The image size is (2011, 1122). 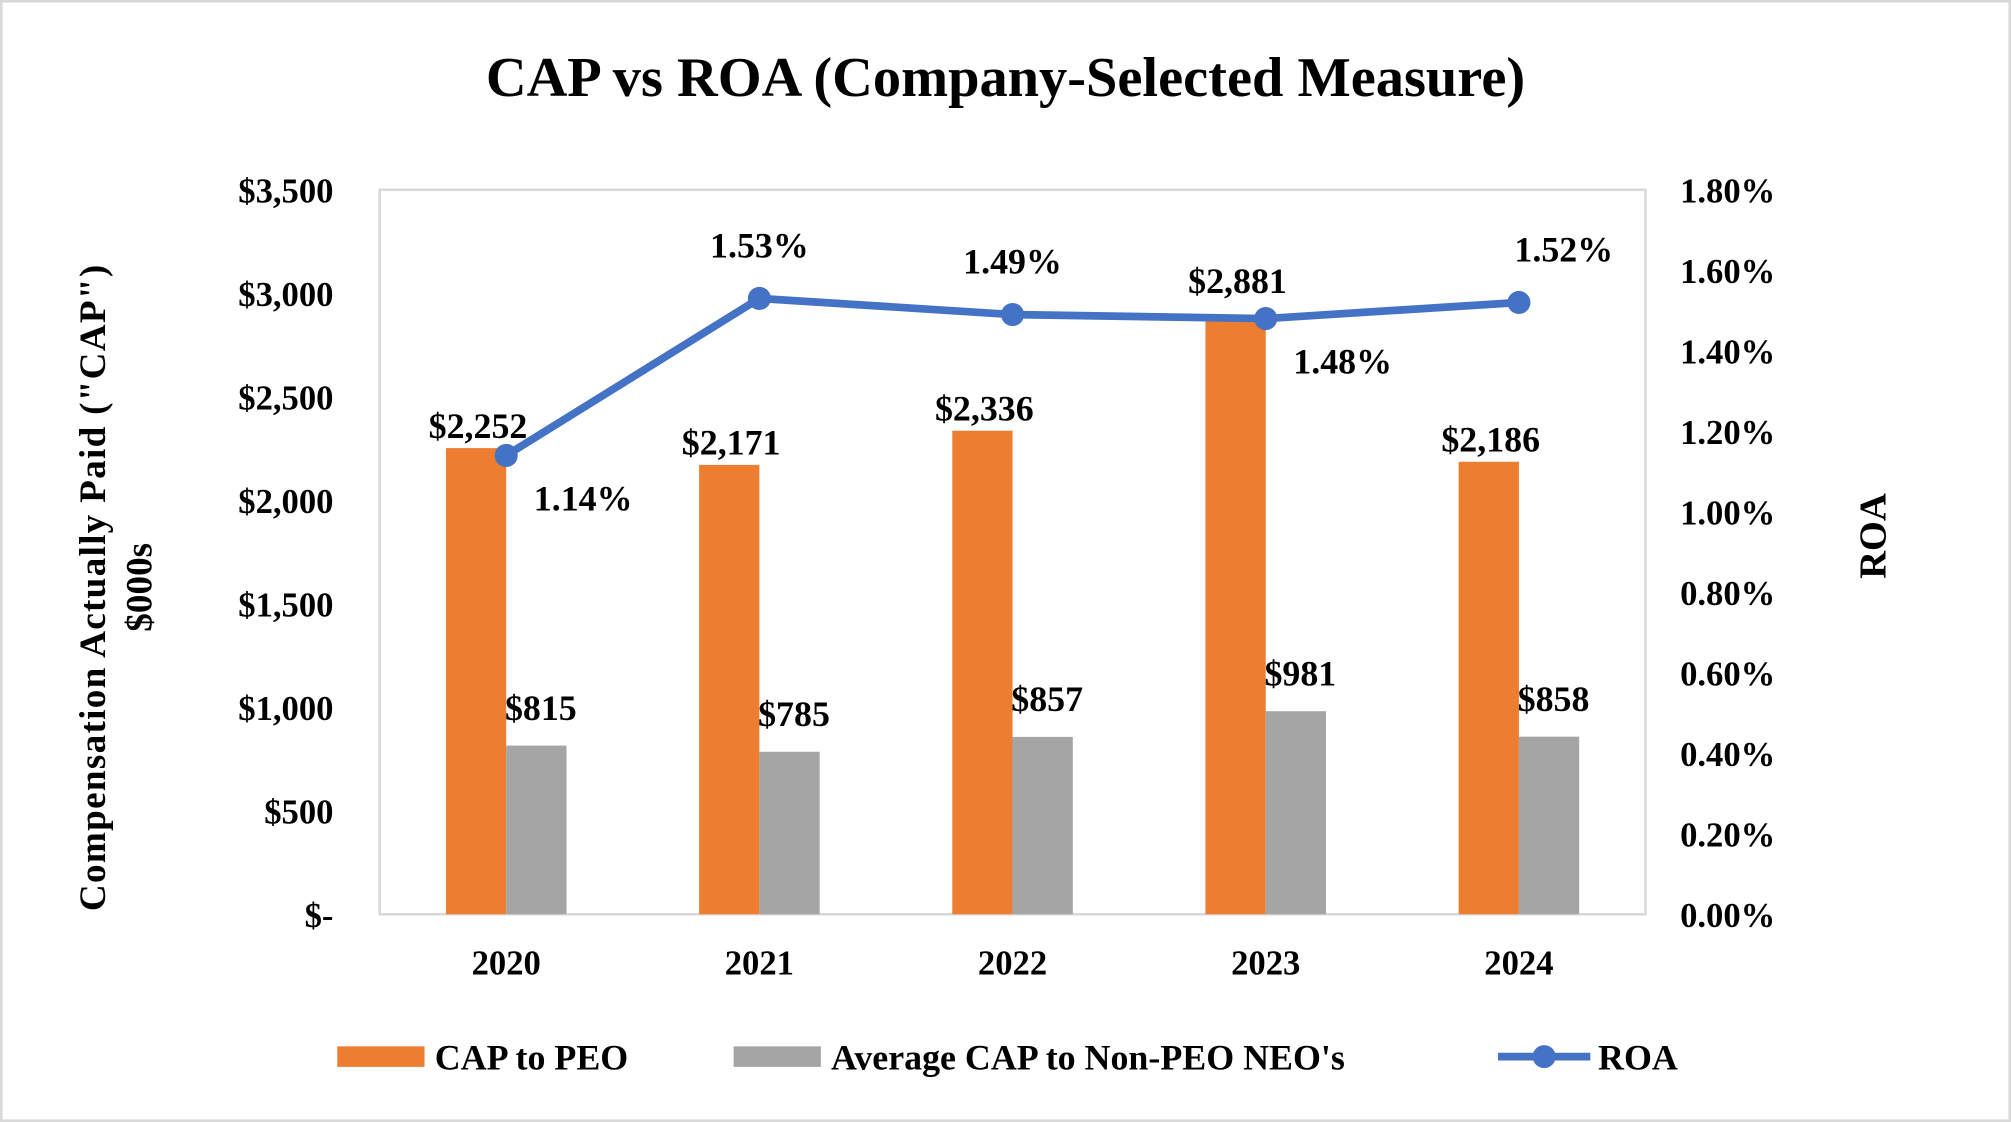 What do you see at coordinates (1727, 916) in the screenshot?
I see `y2-tick-label: 0.00%` at bounding box center [1727, 916].